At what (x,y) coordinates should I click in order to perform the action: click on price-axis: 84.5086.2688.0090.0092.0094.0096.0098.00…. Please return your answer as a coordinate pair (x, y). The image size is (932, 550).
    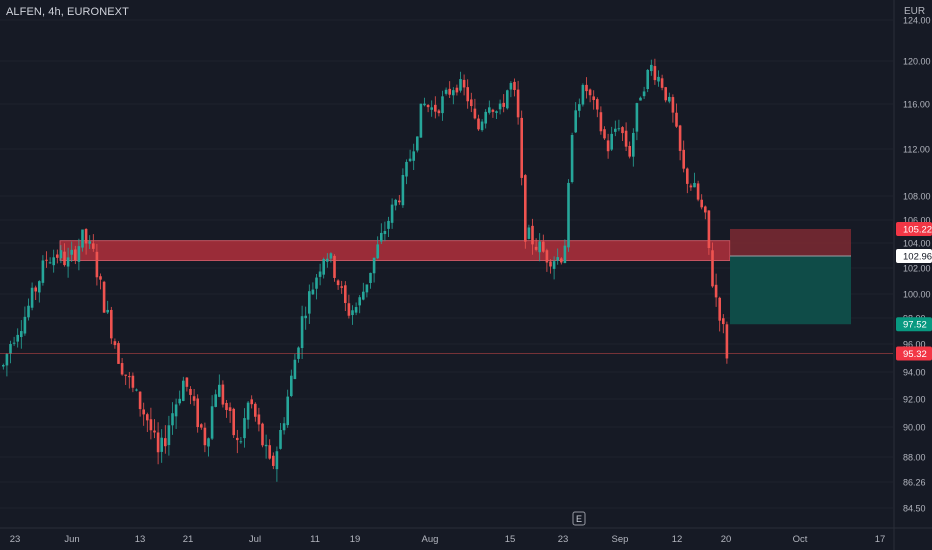
    Looking at the image, I should click on (914, 265).